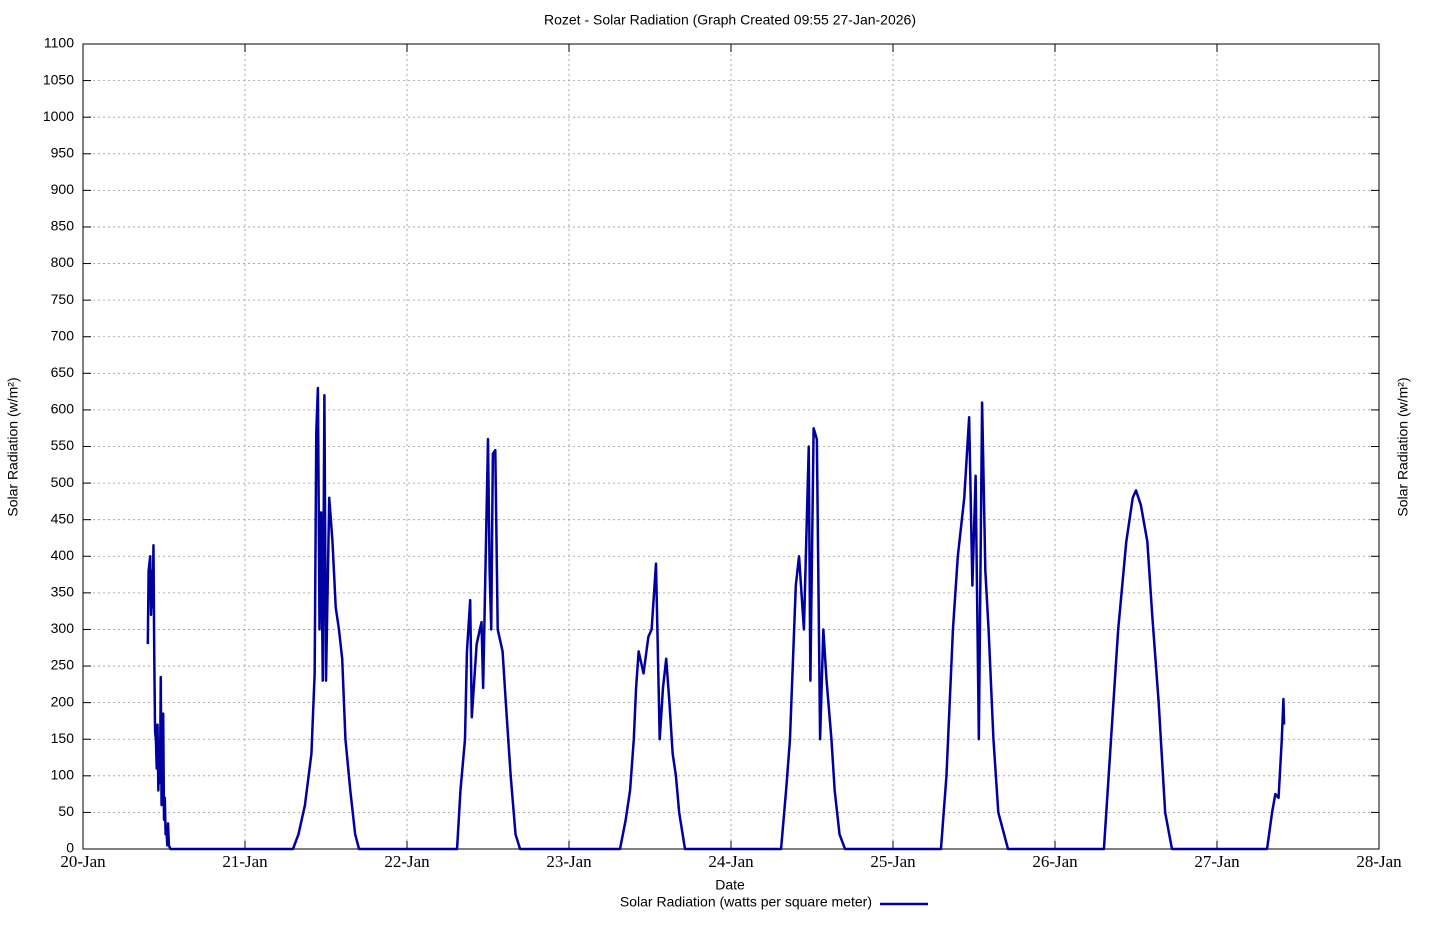 Image resolution: width=1440 pixels, height=925 pixels. What do you see at coordinates (63, 665) in the screenshot?
I see `y-tick-label: 250` at bounding box center [63, 665].